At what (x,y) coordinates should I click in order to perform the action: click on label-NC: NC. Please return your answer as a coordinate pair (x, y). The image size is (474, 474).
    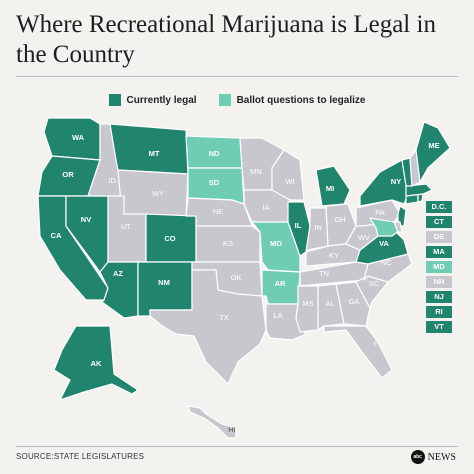
    Looking at the image, I should click on (386, 262).